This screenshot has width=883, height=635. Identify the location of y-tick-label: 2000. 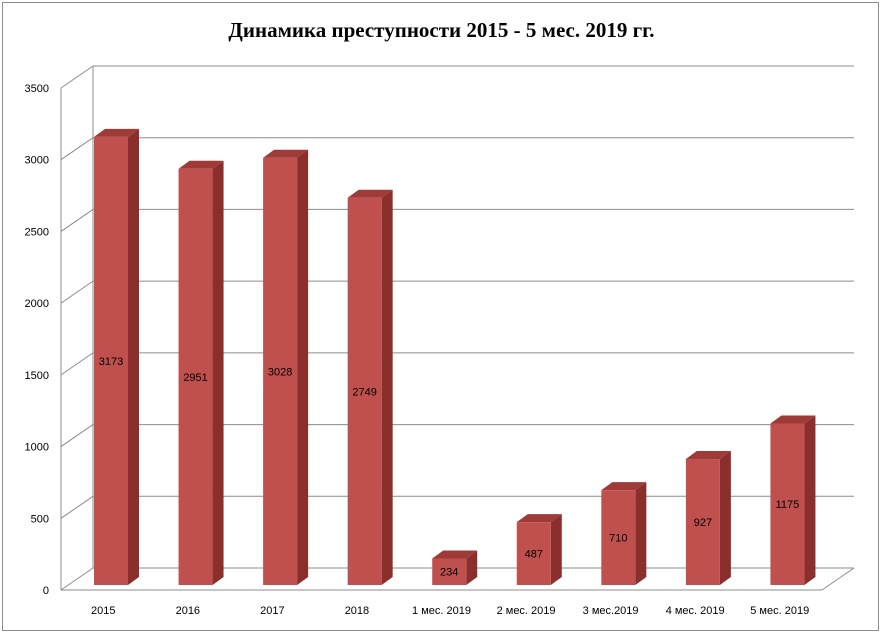
(37, 304).